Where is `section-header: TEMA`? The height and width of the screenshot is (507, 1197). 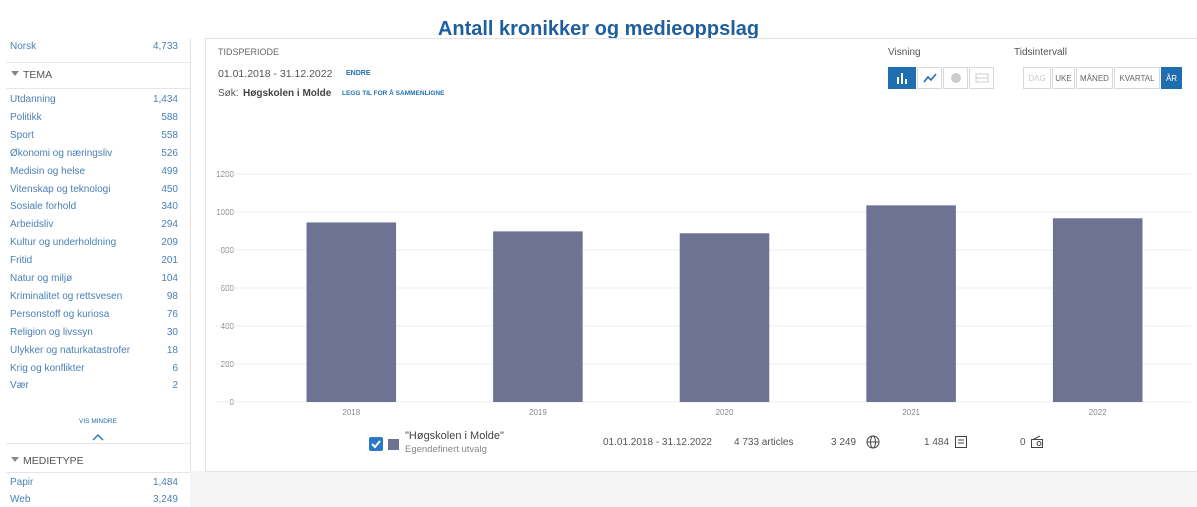
section-header: TEMA is located at coordinates (31, 75).